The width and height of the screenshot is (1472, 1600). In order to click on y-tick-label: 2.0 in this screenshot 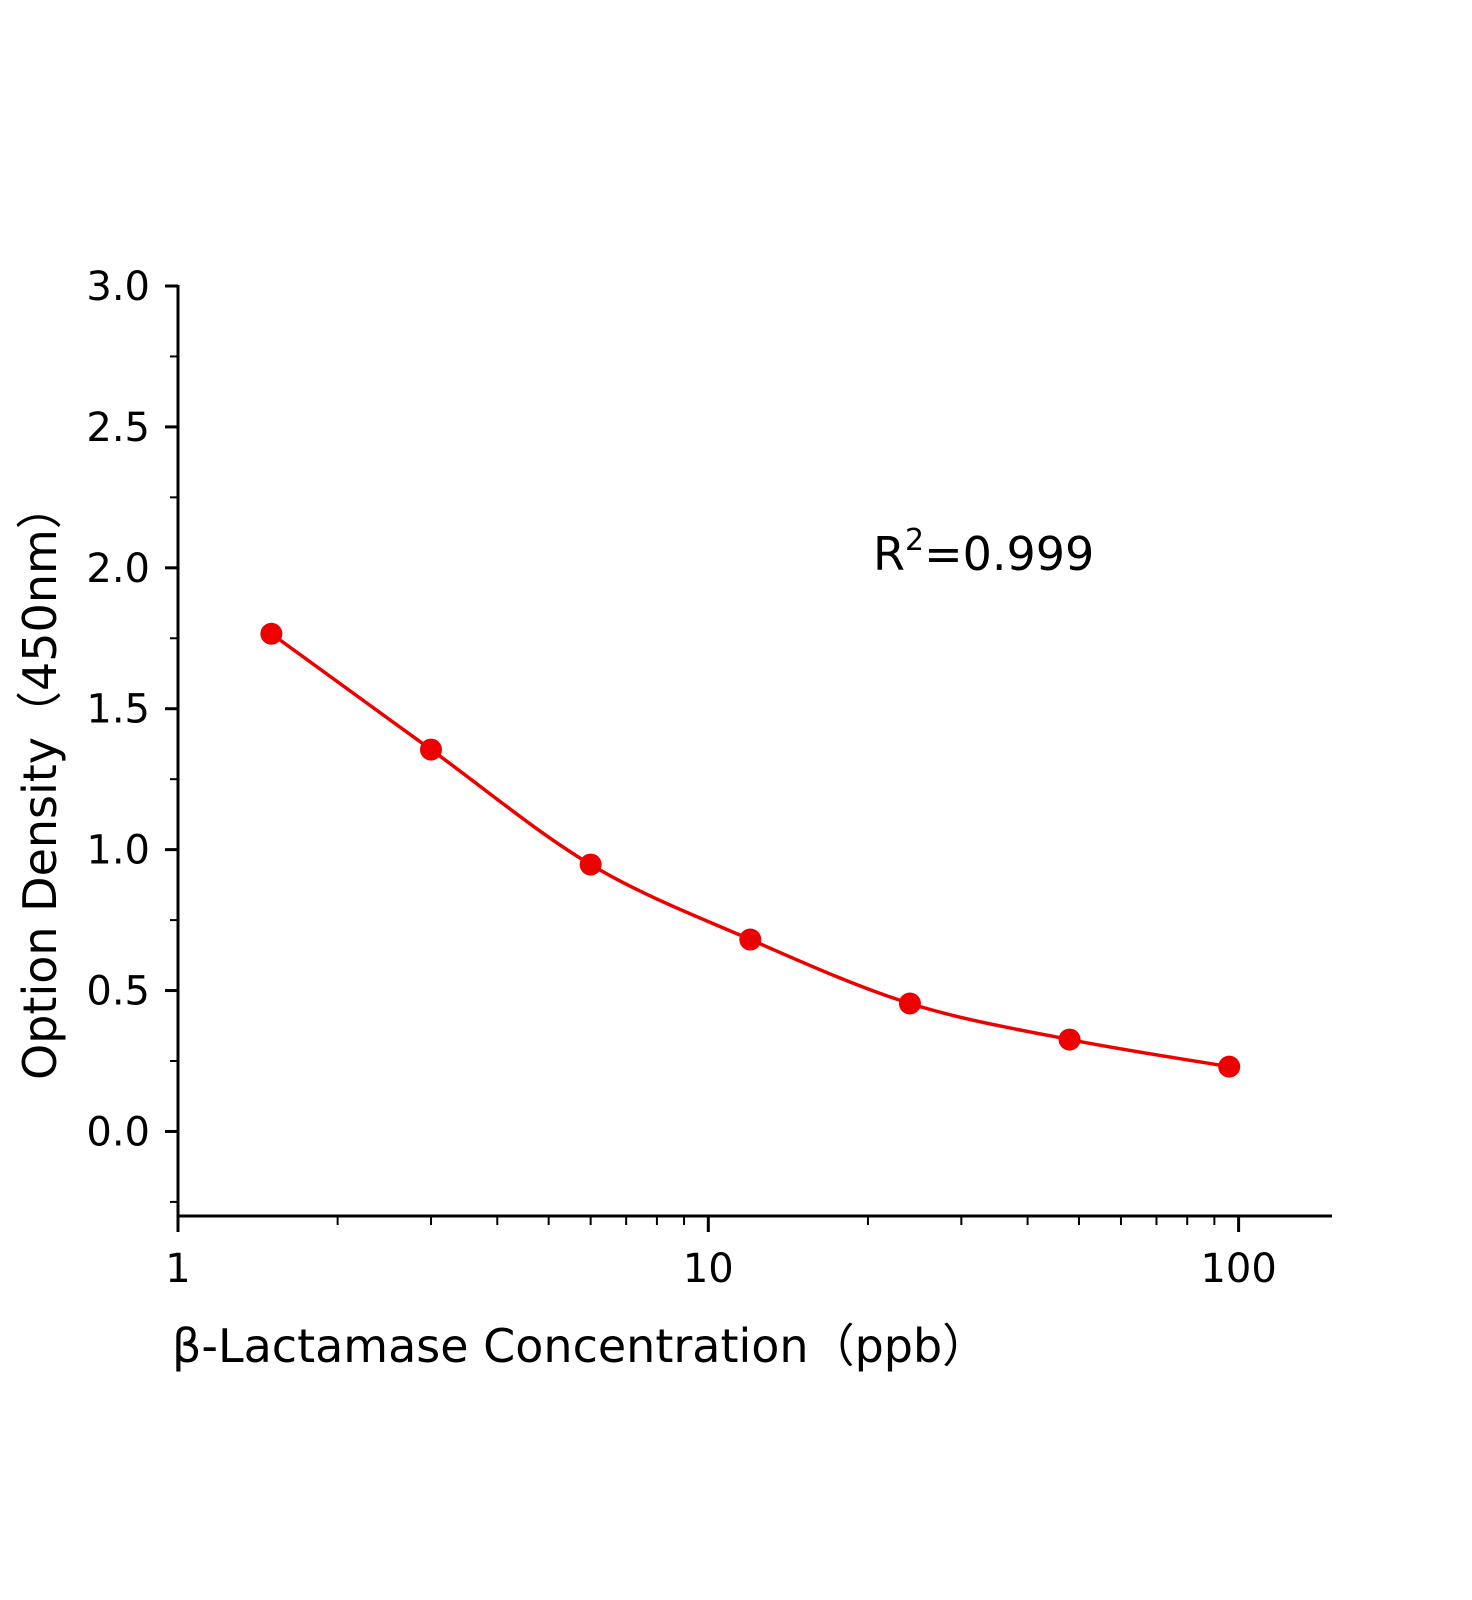, I will do `click(118, 569)`.